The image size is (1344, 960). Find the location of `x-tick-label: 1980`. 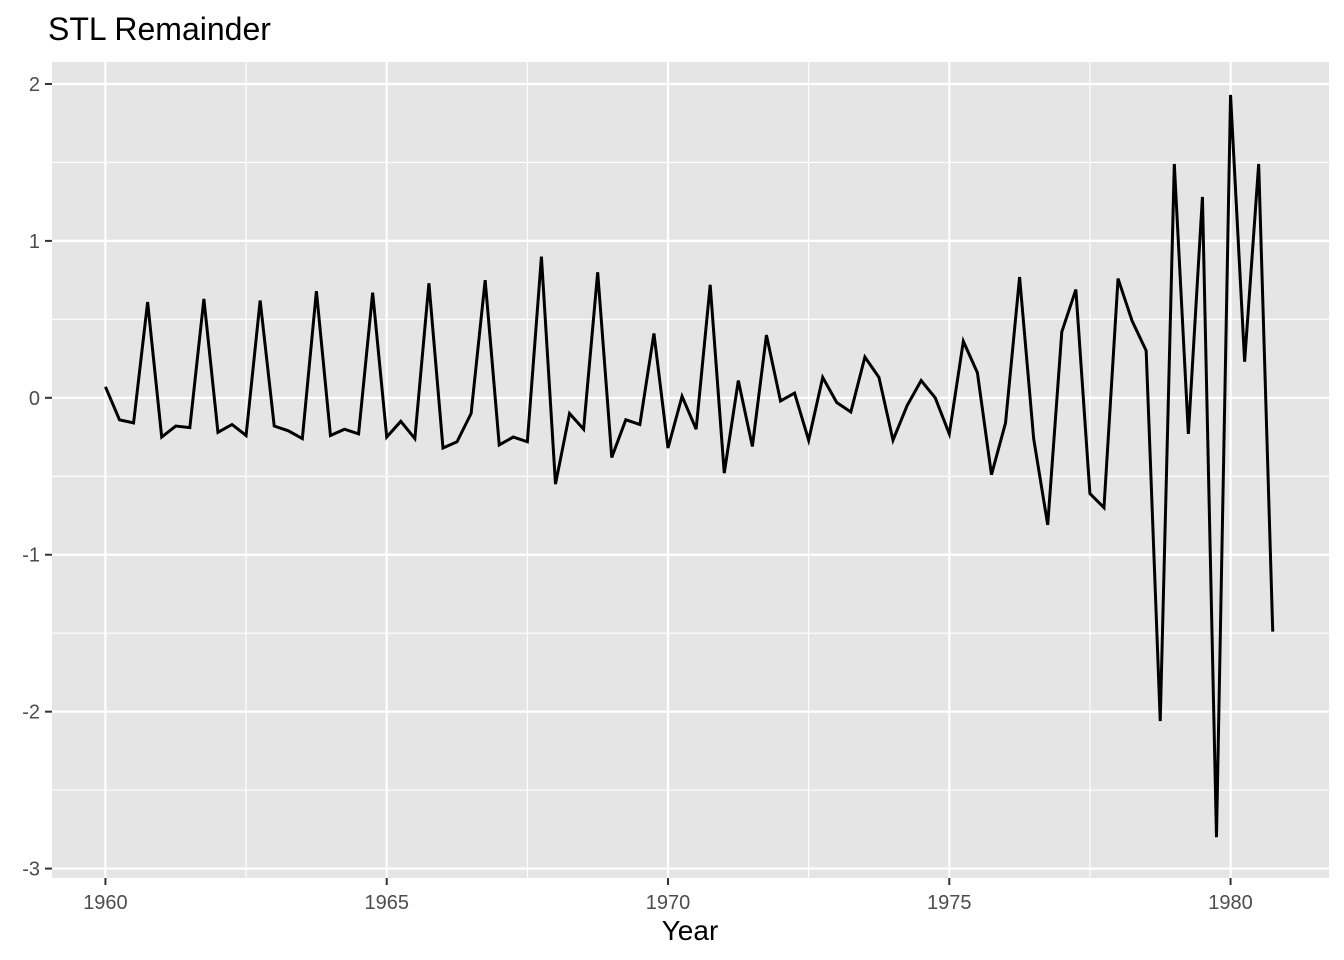

x-tick-label: 1980 is located at coordinates (1230, 903).